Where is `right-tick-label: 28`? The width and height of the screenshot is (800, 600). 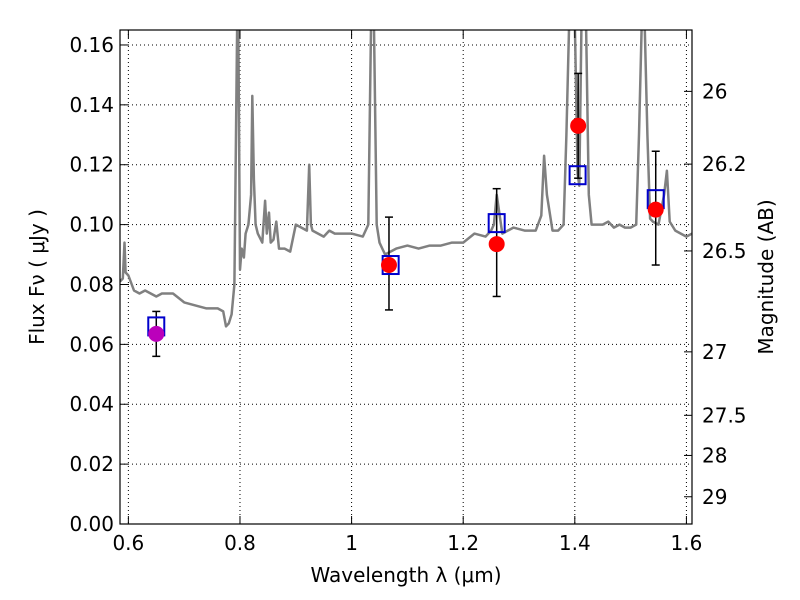
right-tick-label: 28 is located at coordinates (714, 455).